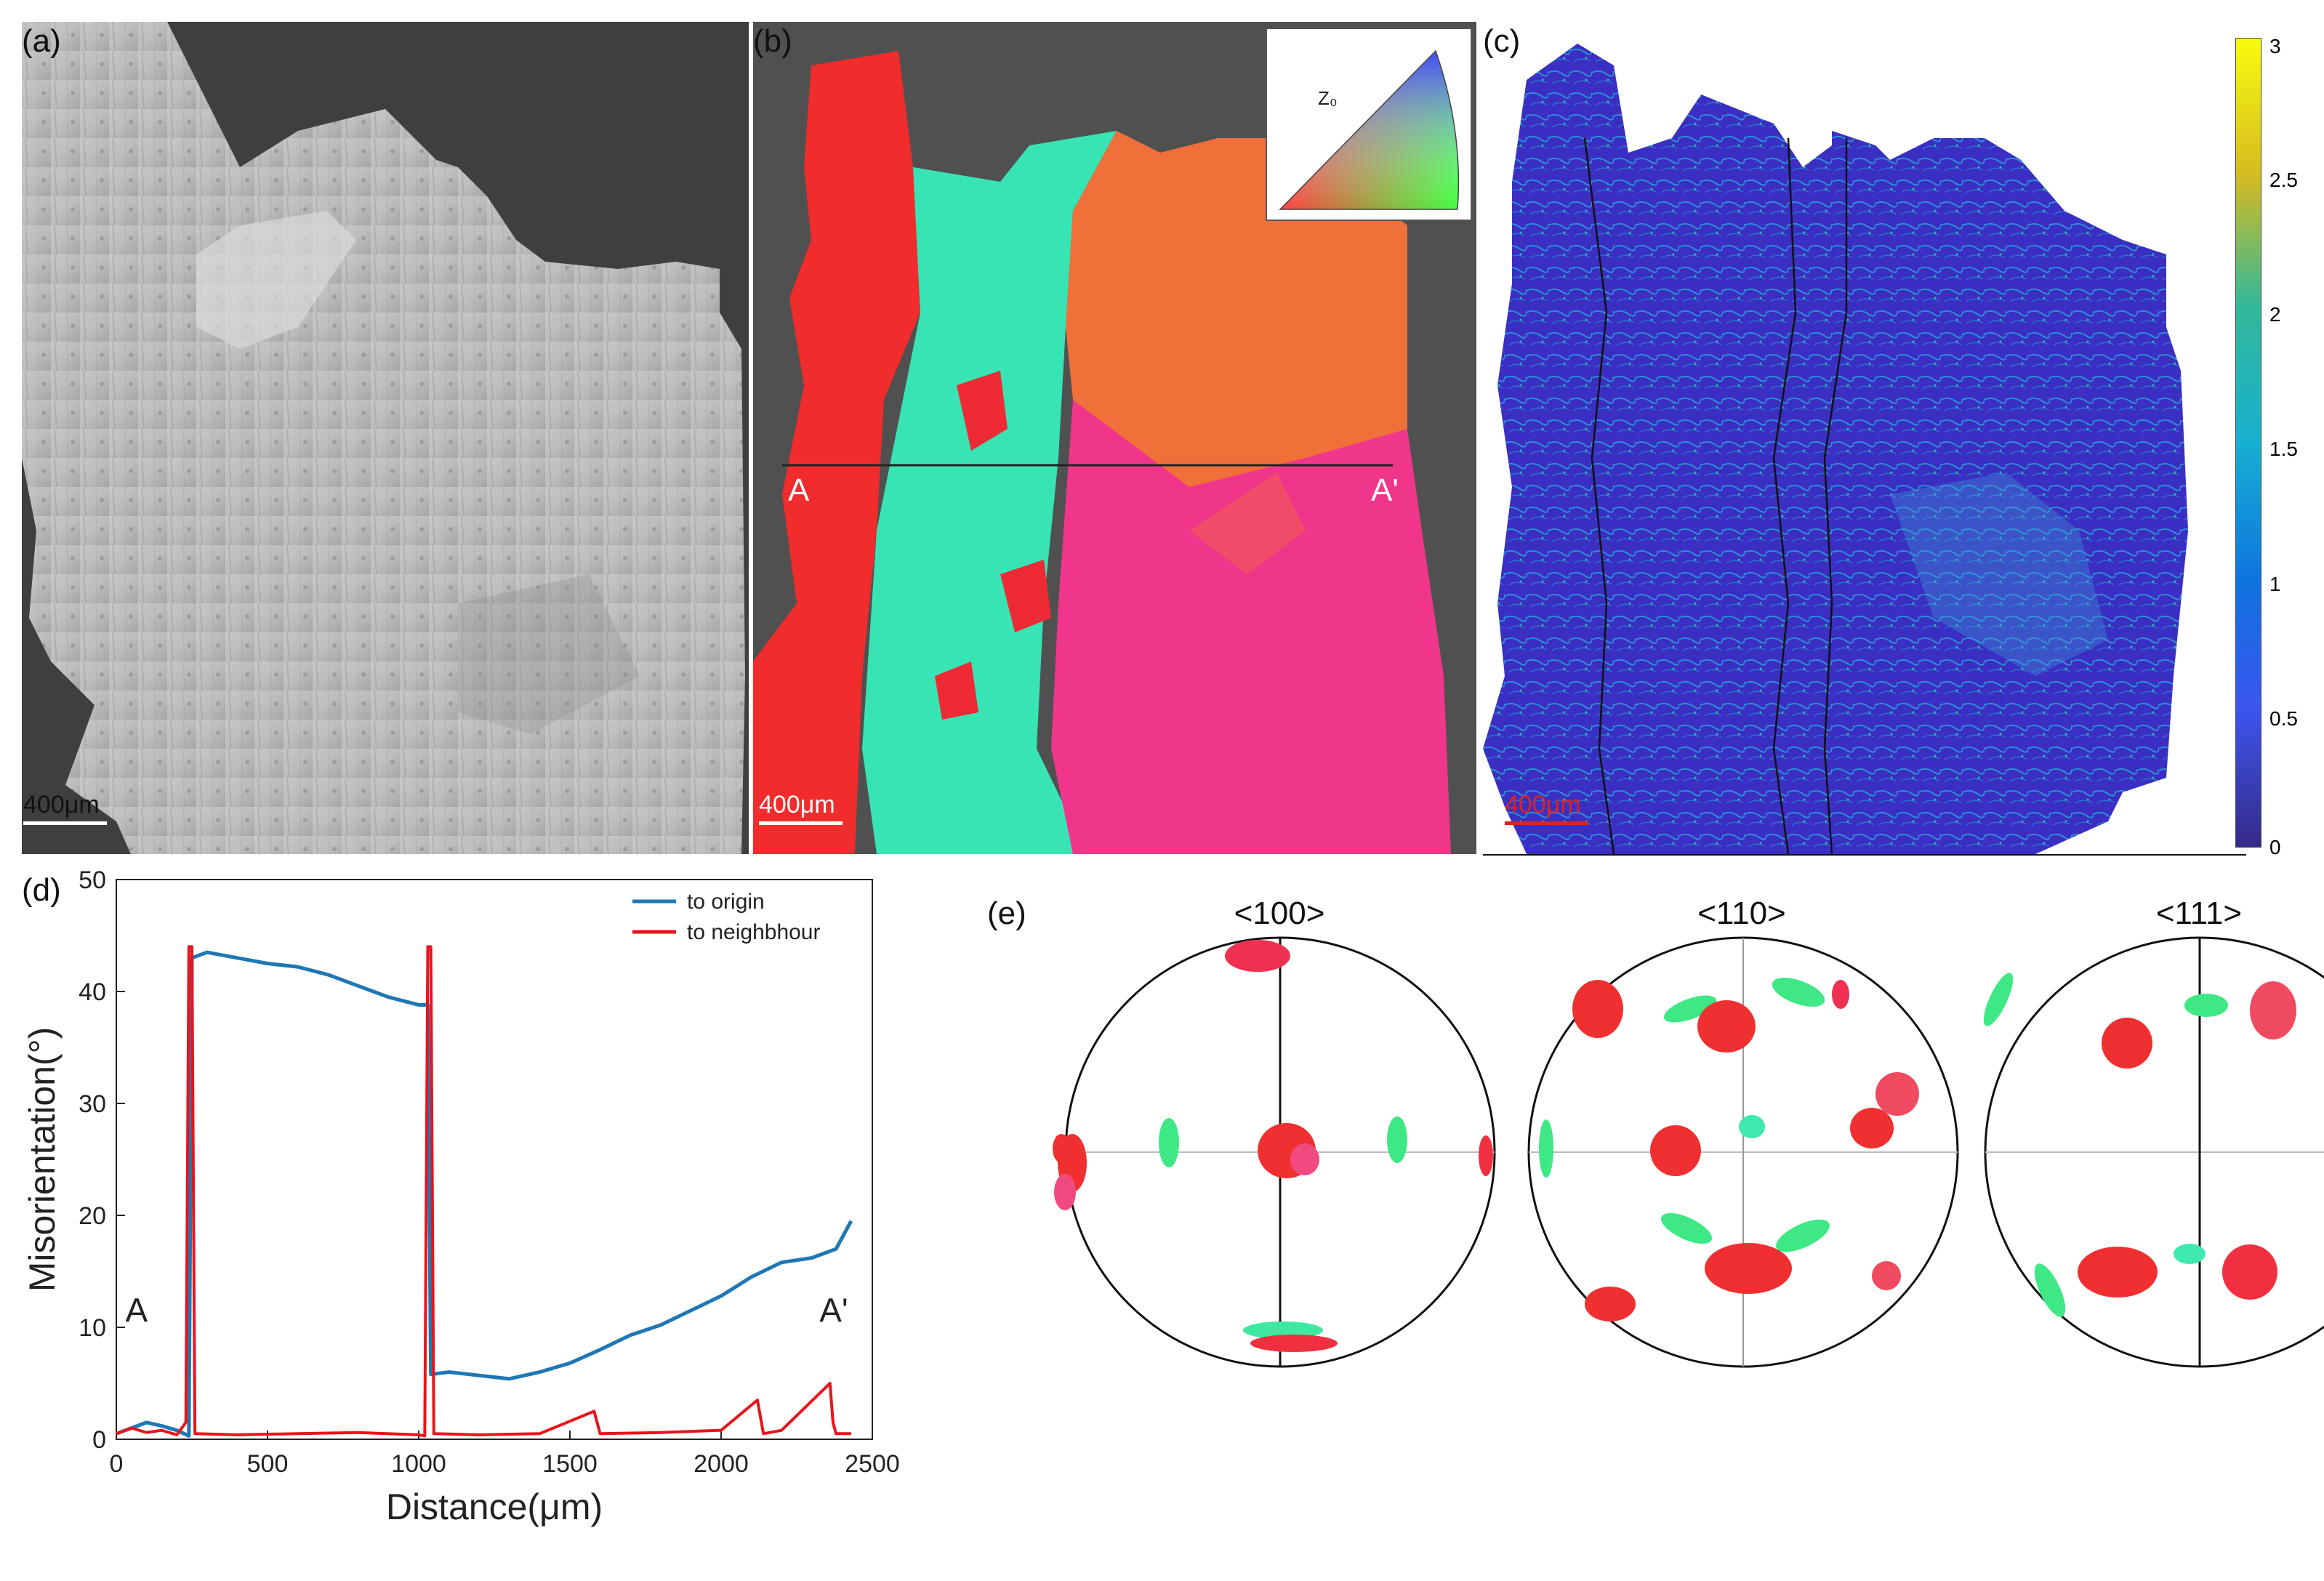 The image size is (2324, 1581). What do you see at coordinates (2275, 314) in the screenshot?
I see `colorbar-tick: 2` at bounding box center [2275, 314].